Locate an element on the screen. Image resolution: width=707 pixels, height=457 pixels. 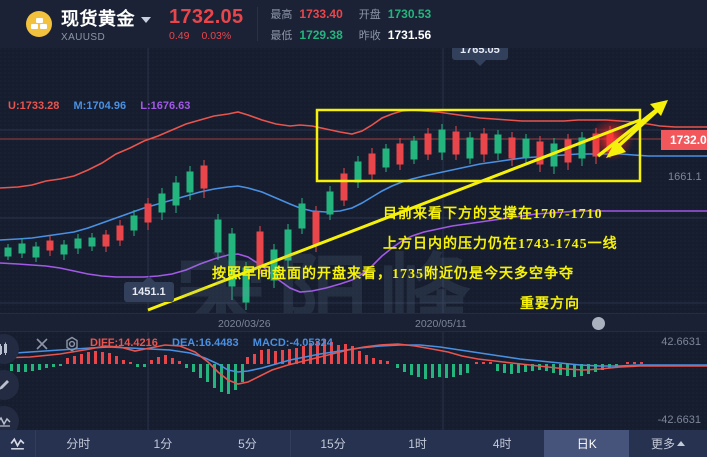
gold-bars-icon is located at coordinates (39, 24).